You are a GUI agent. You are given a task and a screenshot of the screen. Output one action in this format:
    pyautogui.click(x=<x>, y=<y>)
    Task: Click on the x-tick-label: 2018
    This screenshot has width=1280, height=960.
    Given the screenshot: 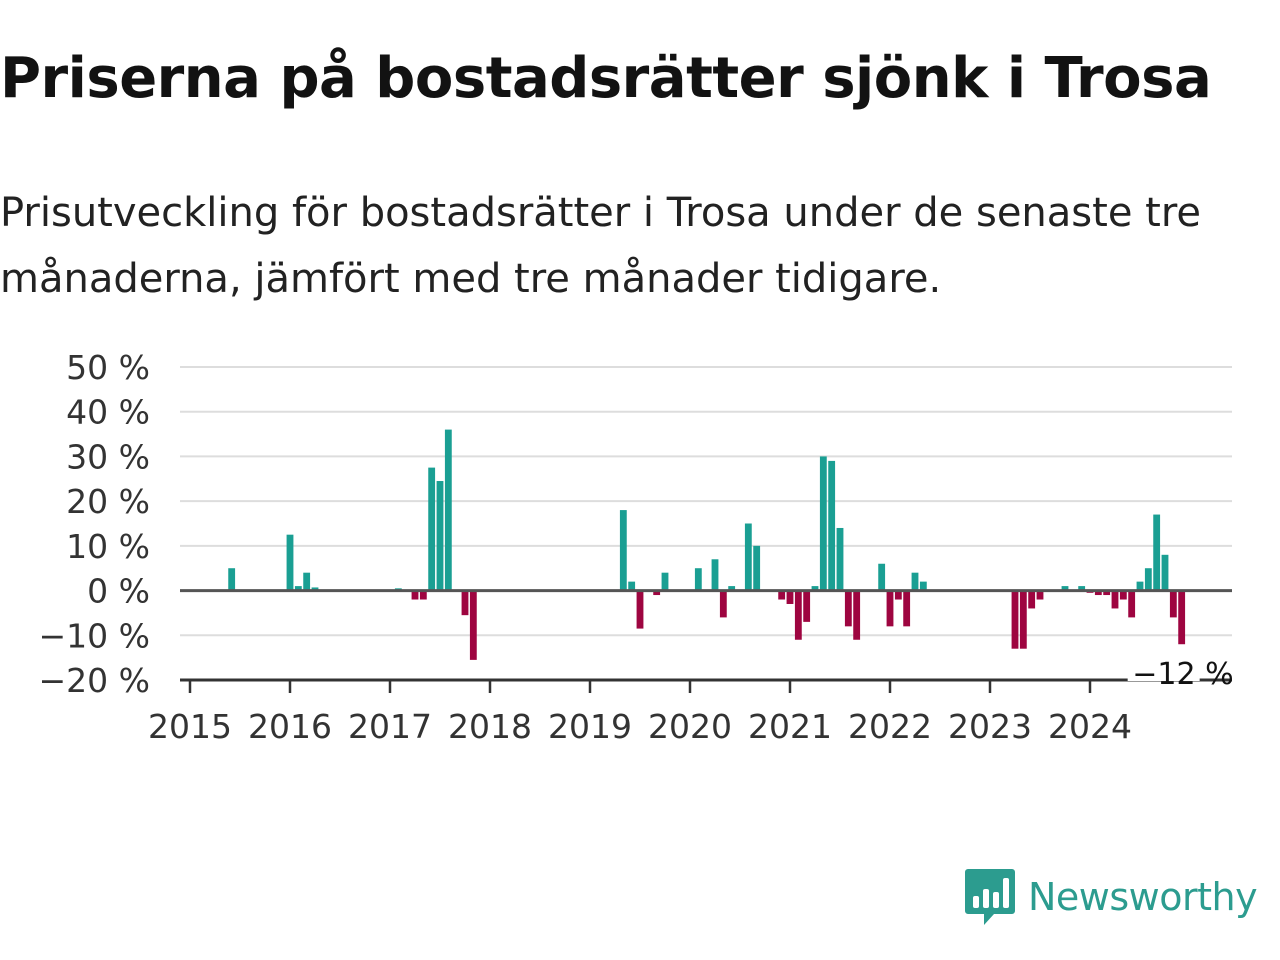 What is the action you would take?
    pyautogui.click(x=490, y=726)
    